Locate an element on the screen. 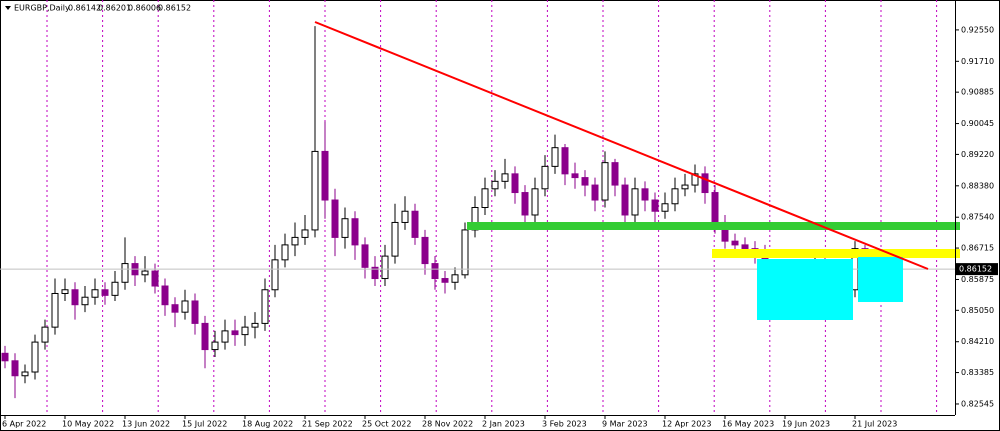  x-tick-label: 2 Jan 2023 is located at coordinates (503, 424).